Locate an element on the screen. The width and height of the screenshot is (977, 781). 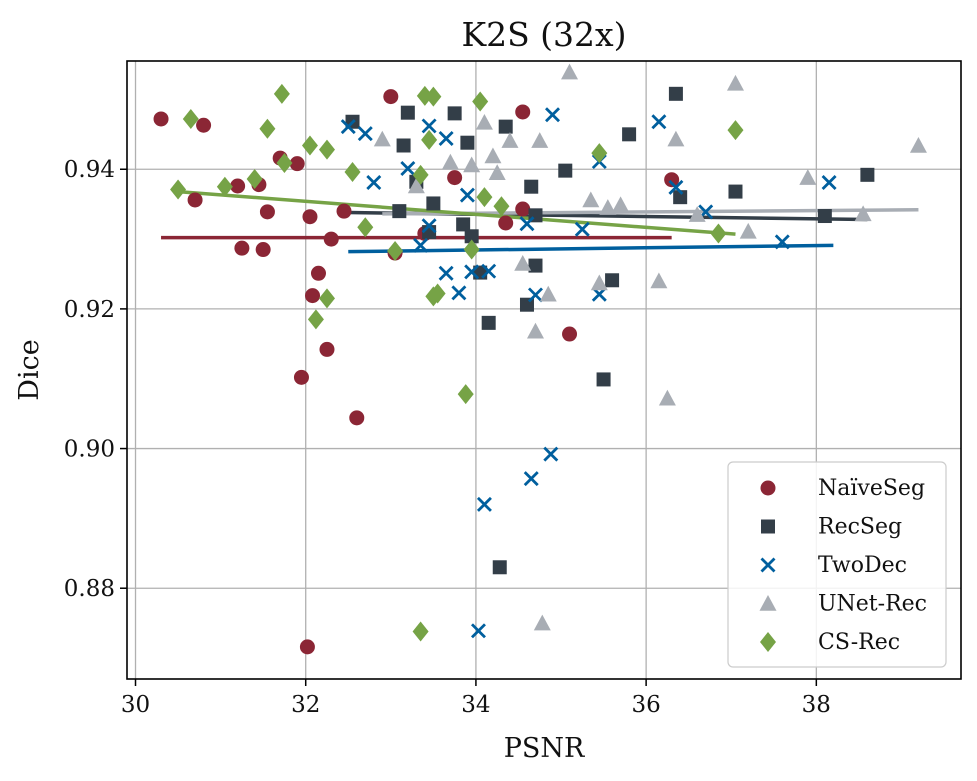
legend-label-twodec: TwoDec is located at coordinates (862, 565).